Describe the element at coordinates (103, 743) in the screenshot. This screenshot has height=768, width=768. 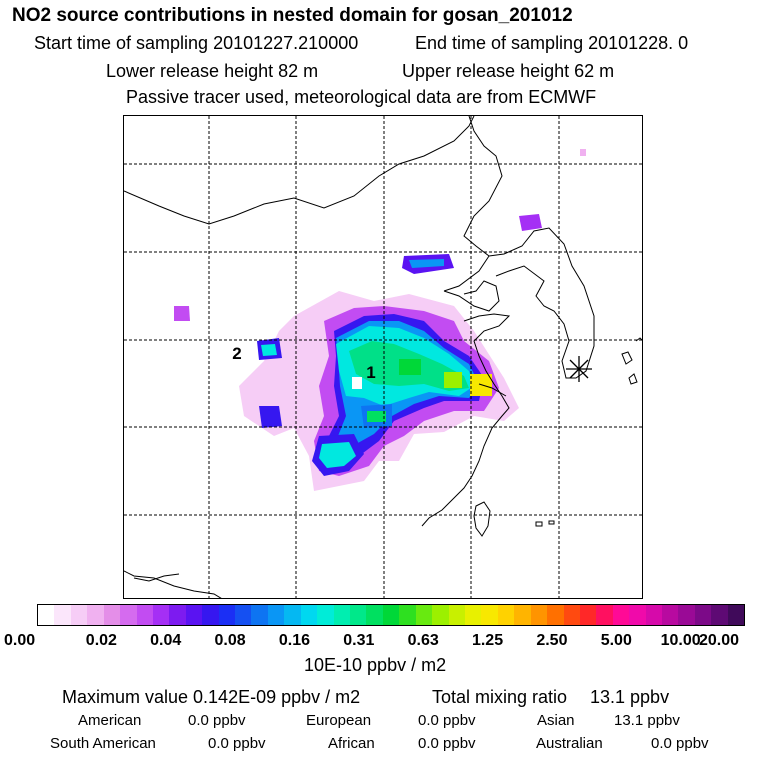
I see `region-name-south-american: South American` at that location.